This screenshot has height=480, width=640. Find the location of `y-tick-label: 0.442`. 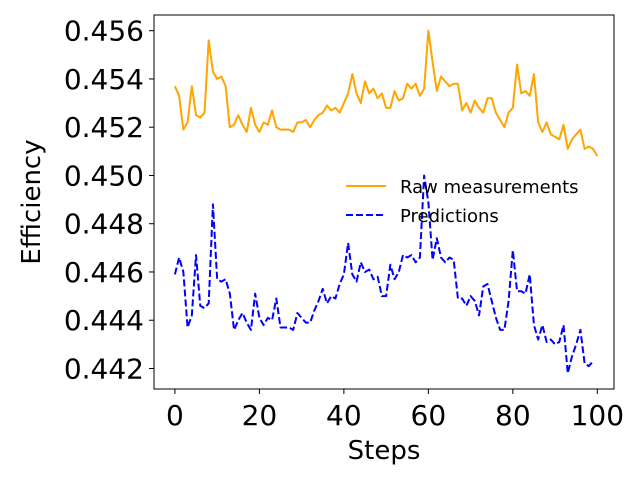

y-tick-label: 0.442 is located at coordinates (104, 368).